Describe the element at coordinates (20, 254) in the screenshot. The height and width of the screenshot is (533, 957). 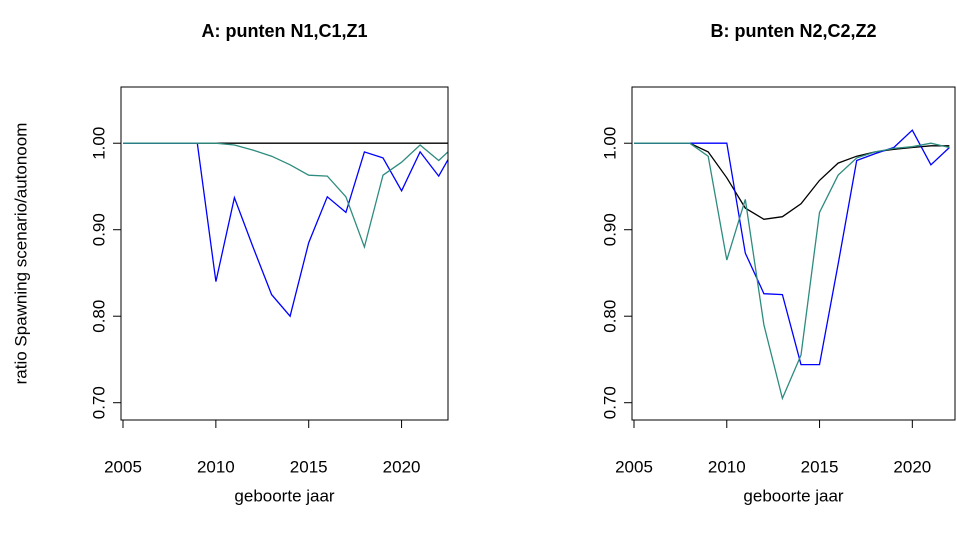
I see `y-axis-label: ratio Spawning scenario/autonoom` at that location.